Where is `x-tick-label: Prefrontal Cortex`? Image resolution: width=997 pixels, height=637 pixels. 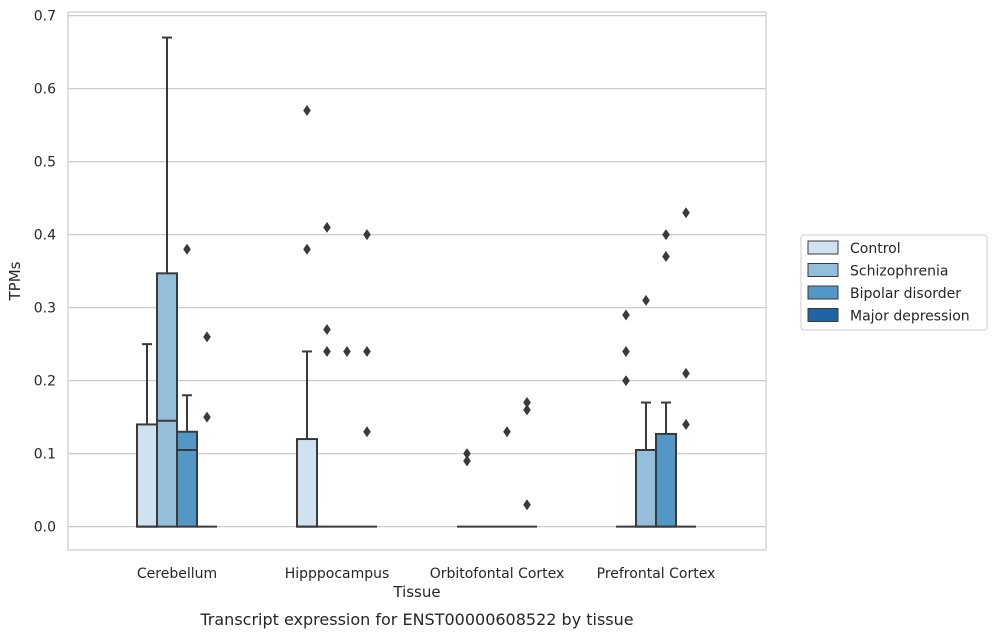 x-tick-label: Prefrontal Cortex is located at coordinates (656, 574).